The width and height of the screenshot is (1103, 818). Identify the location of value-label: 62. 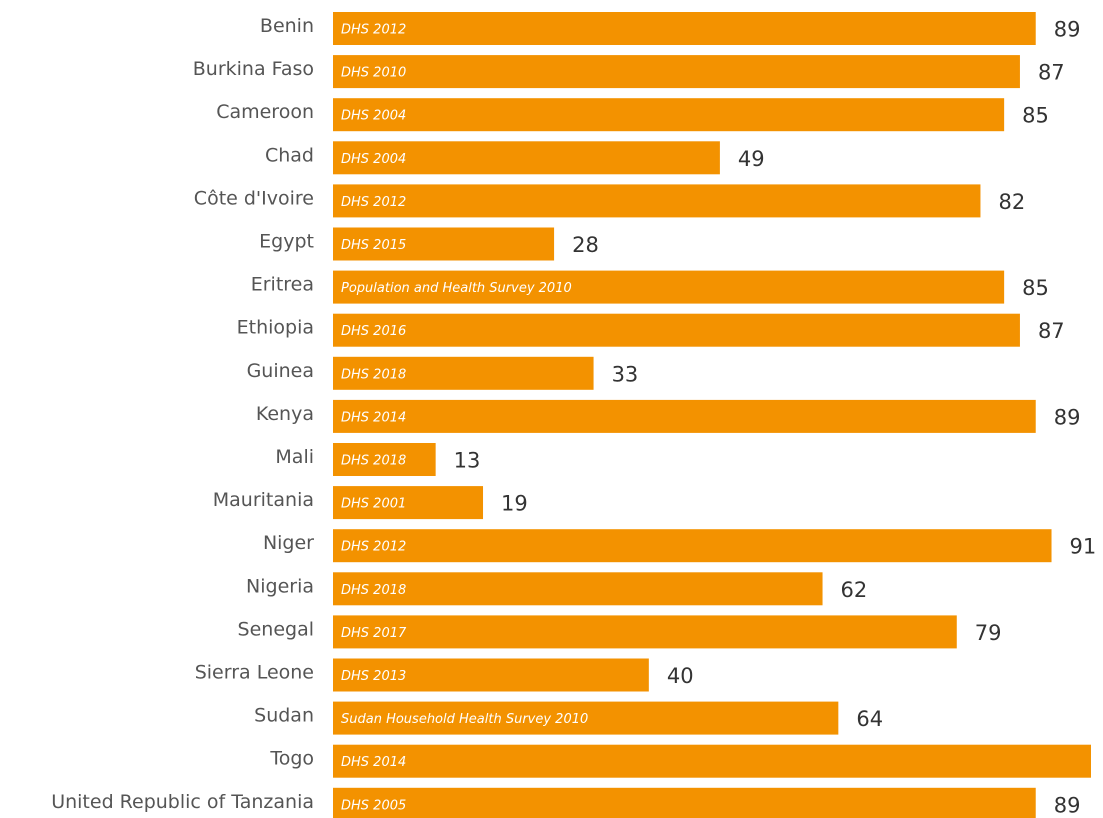
(854, 590).